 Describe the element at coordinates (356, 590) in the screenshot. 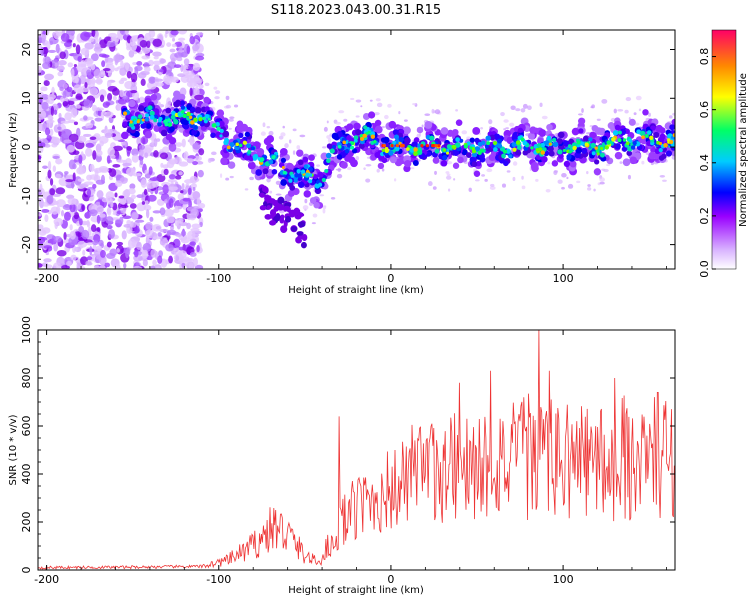

I see `snr-xlabel: Height of straight line (km)` at that location.